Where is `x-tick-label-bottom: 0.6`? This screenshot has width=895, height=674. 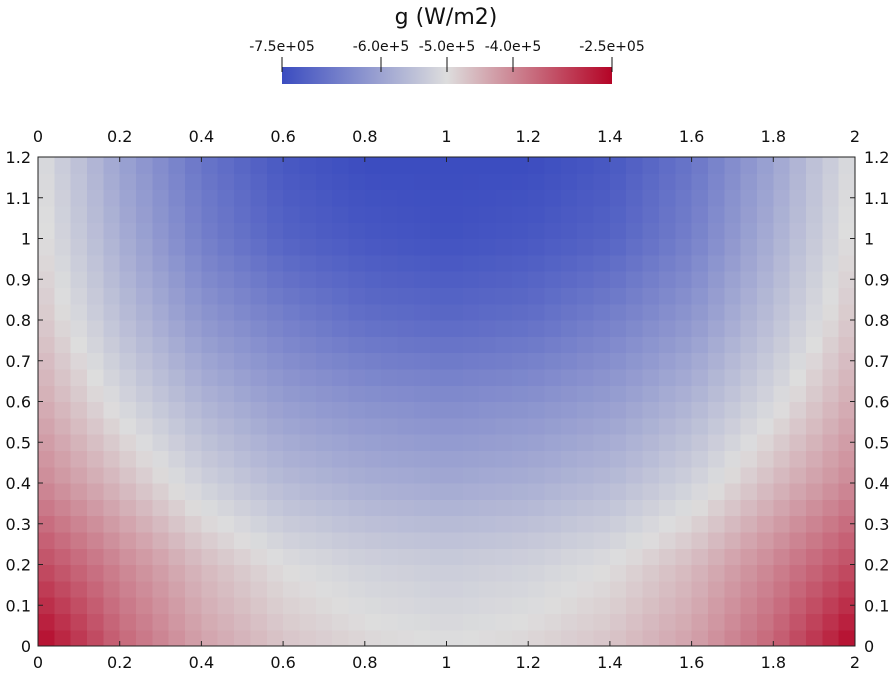
x-tick-label-bottom: 0.6 is located at coordinates (282, 662).